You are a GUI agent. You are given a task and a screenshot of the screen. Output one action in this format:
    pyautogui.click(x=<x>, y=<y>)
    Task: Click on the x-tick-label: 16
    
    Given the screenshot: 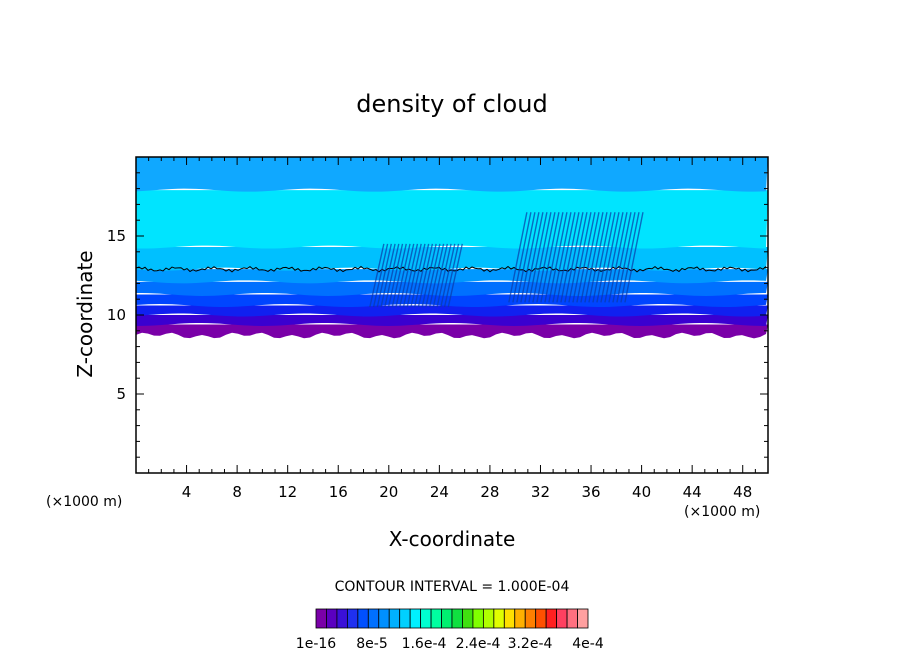 What is the action you would take?
    pyautogui.click(x=338, y=492)
    